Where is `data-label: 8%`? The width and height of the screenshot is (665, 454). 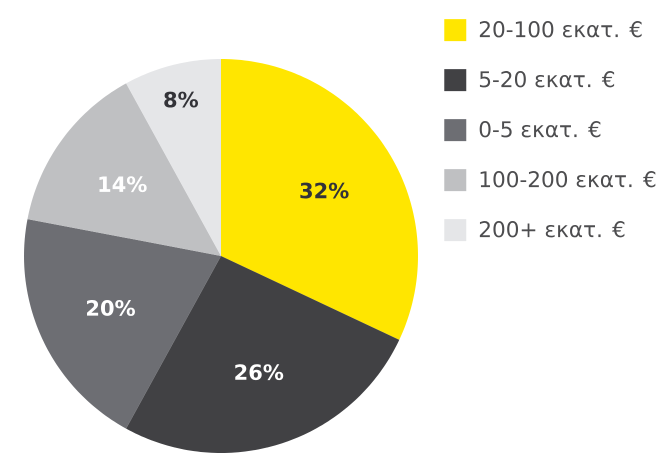
data-label: 8% is located at coordinates (181, 100).